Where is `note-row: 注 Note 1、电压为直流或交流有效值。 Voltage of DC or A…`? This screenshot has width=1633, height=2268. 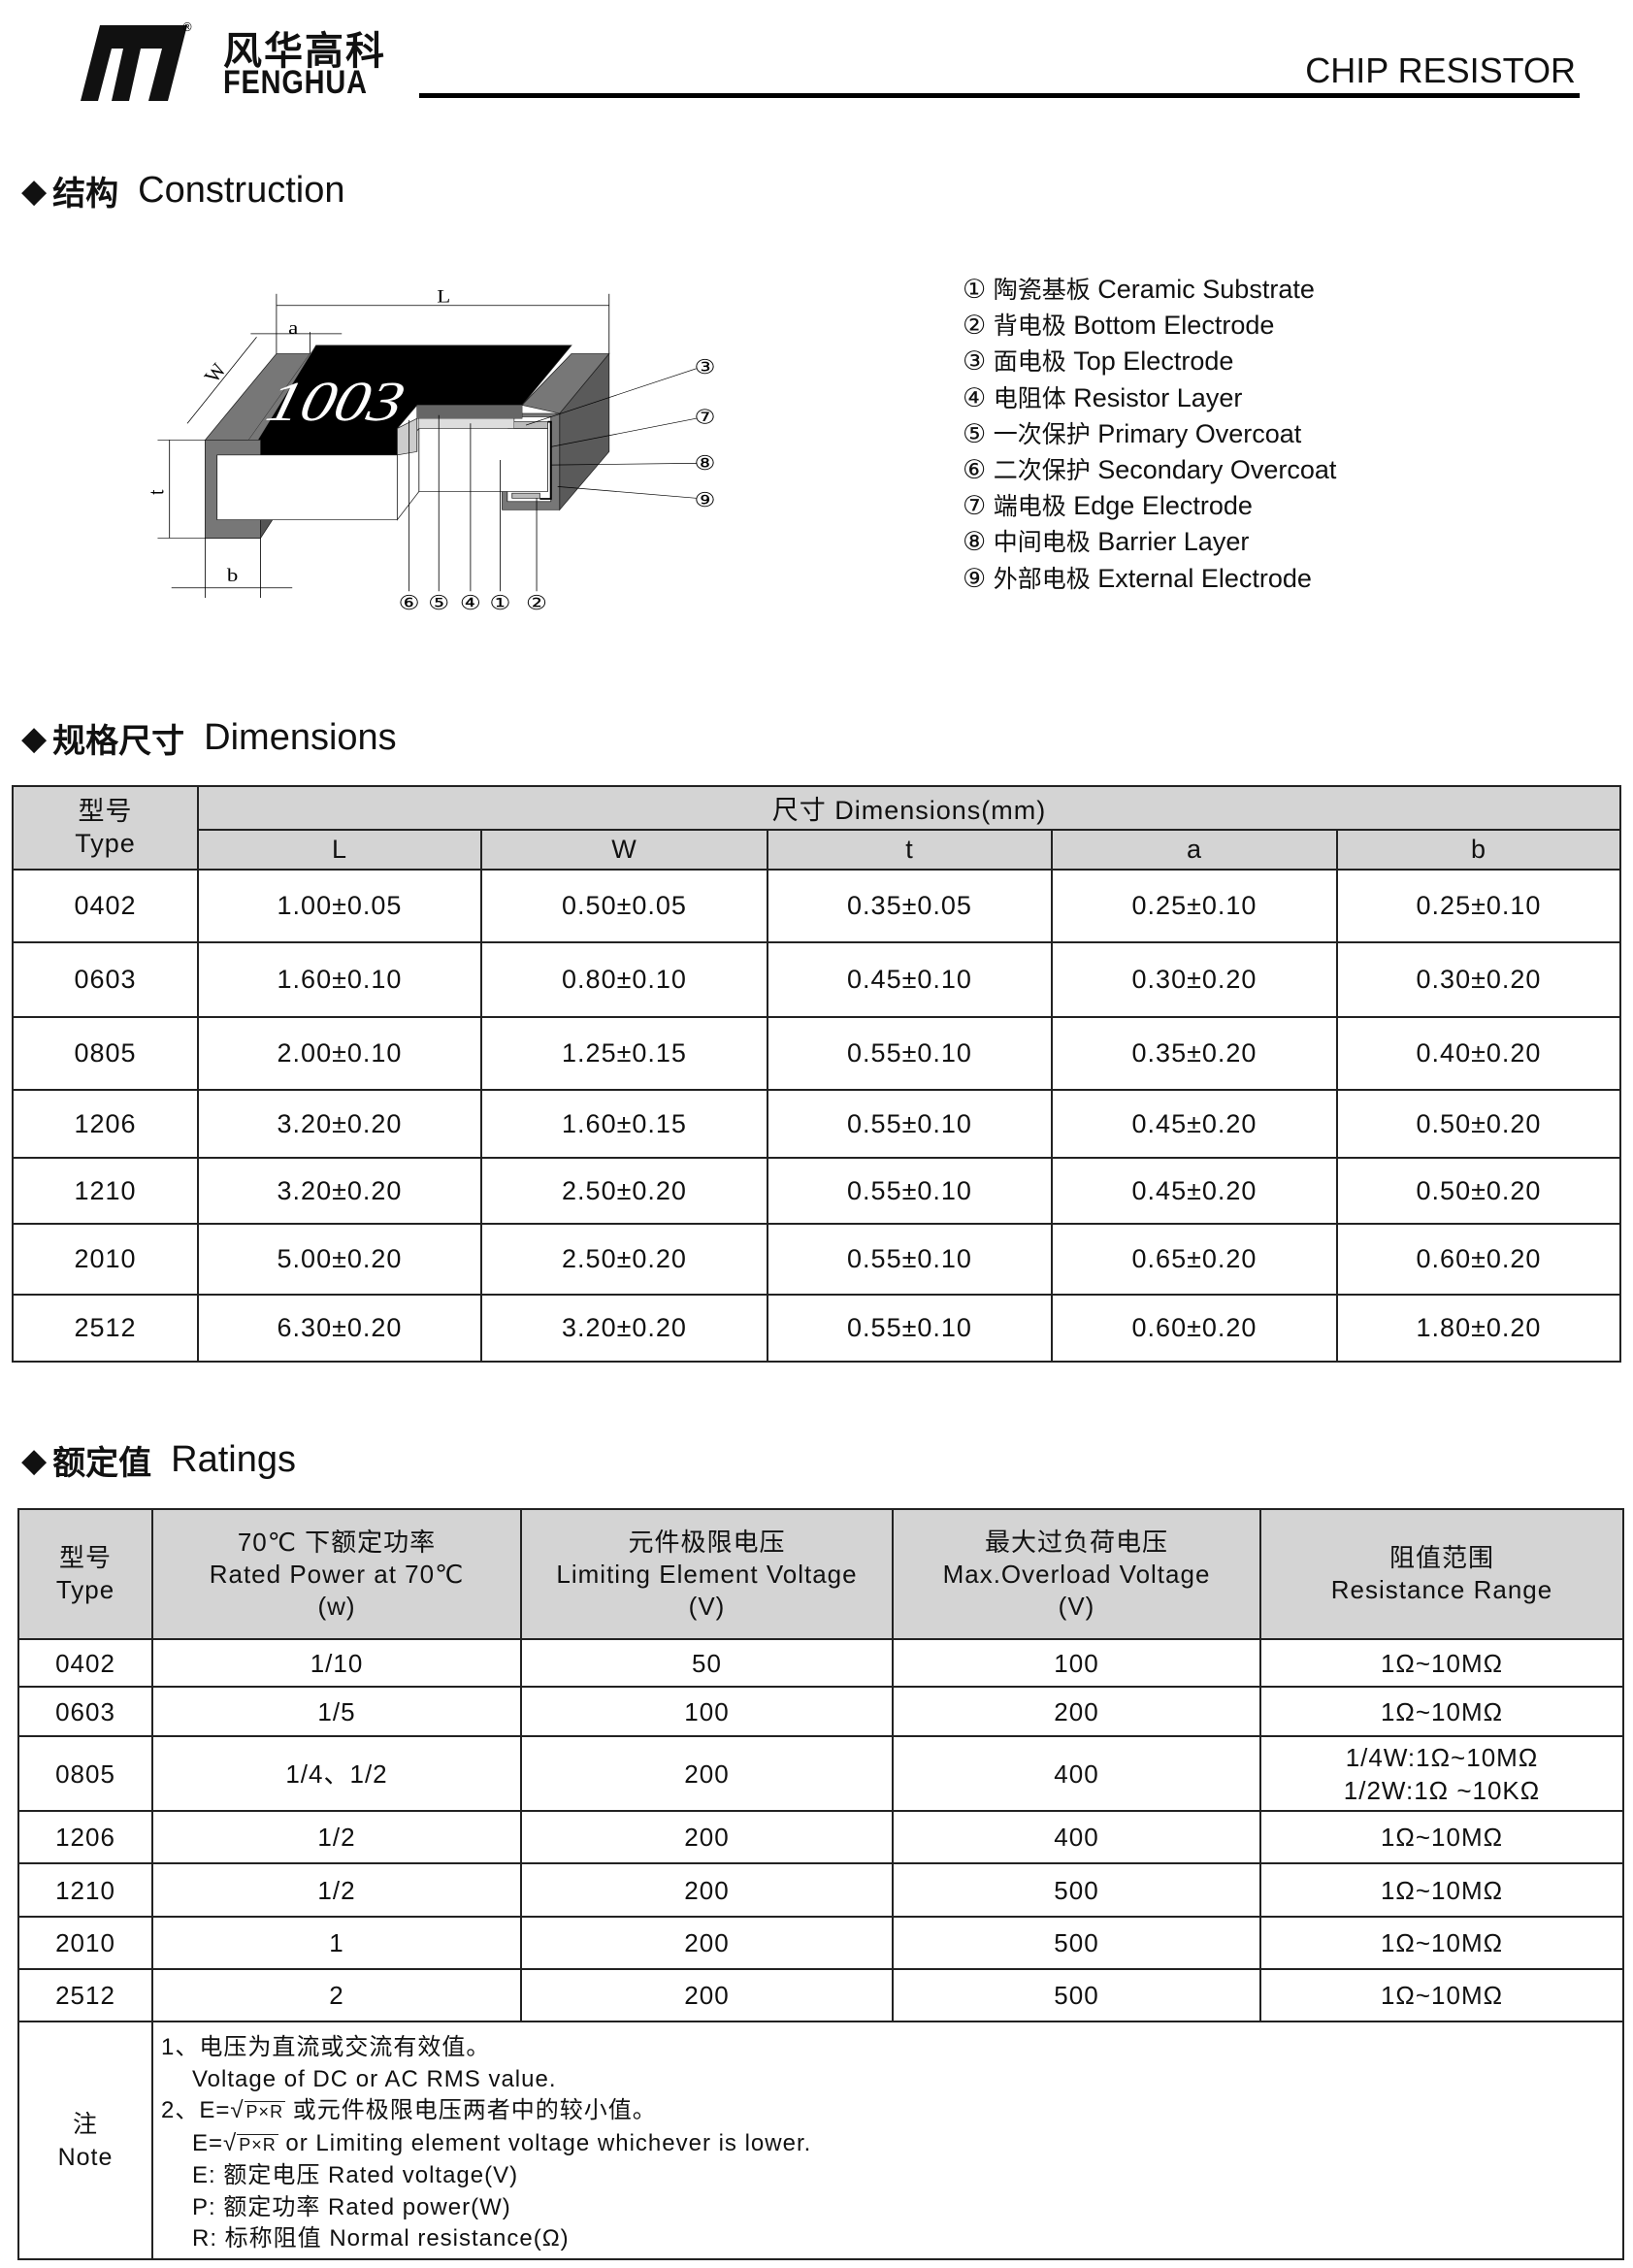 note-row: 注 Note 1、电压为直流或交流有效值。 Voltage of DC or A… is located at coordinates (821, 2140).